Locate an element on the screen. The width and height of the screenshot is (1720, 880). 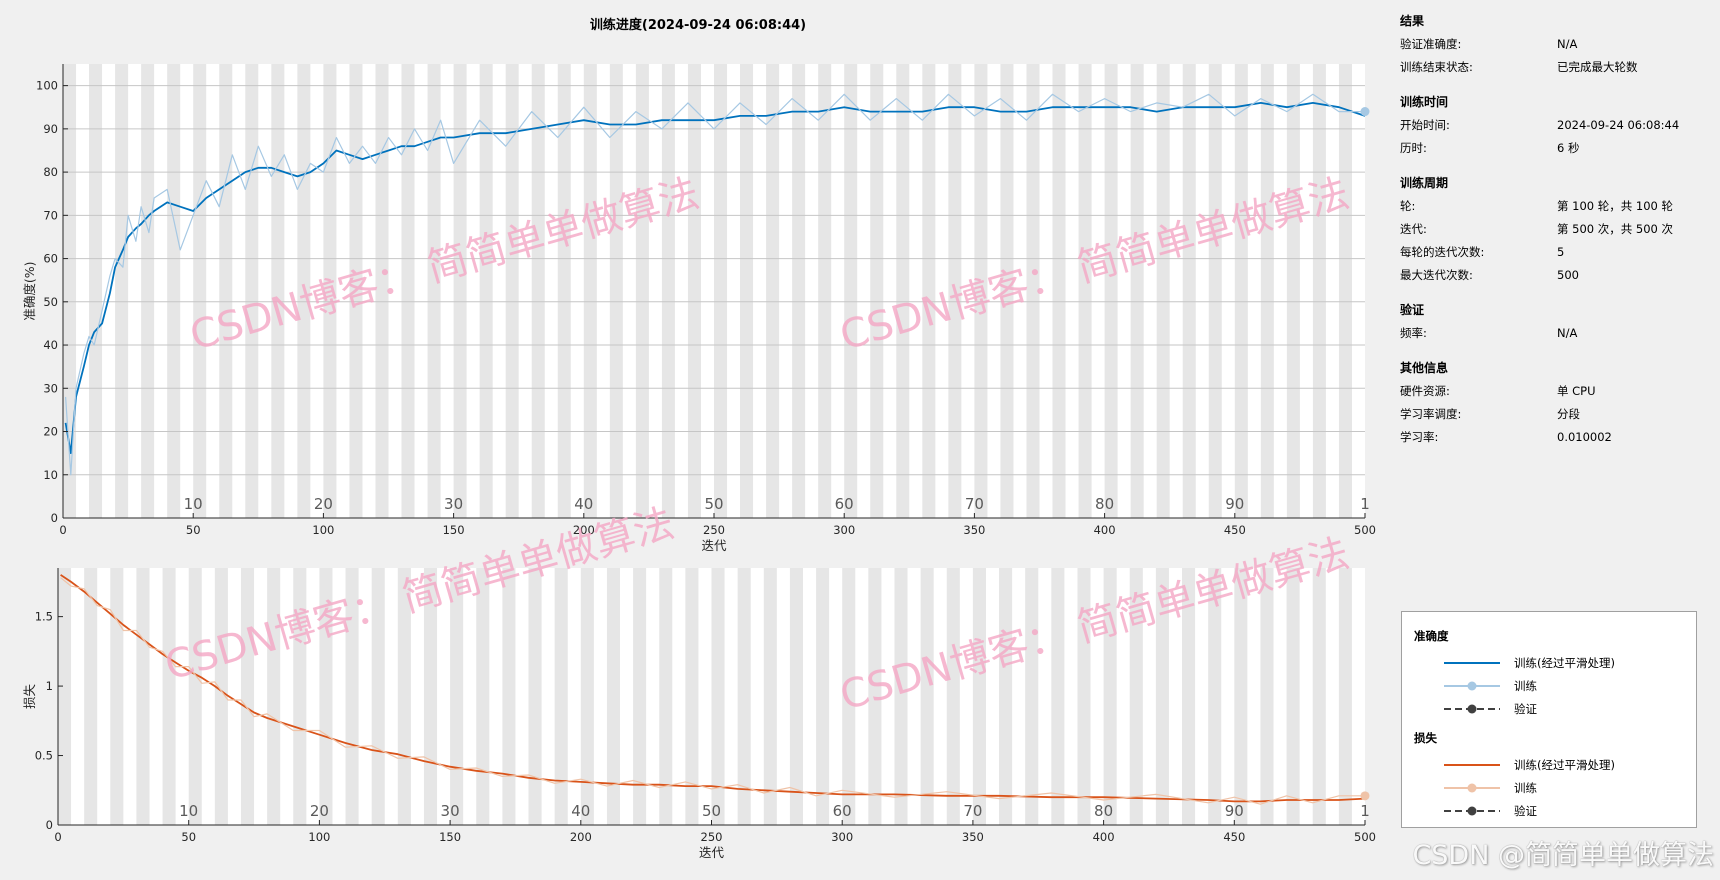
info-row: 开始时间: 2024-09-24 06:08:44 is located at coordinates (1555, 125).